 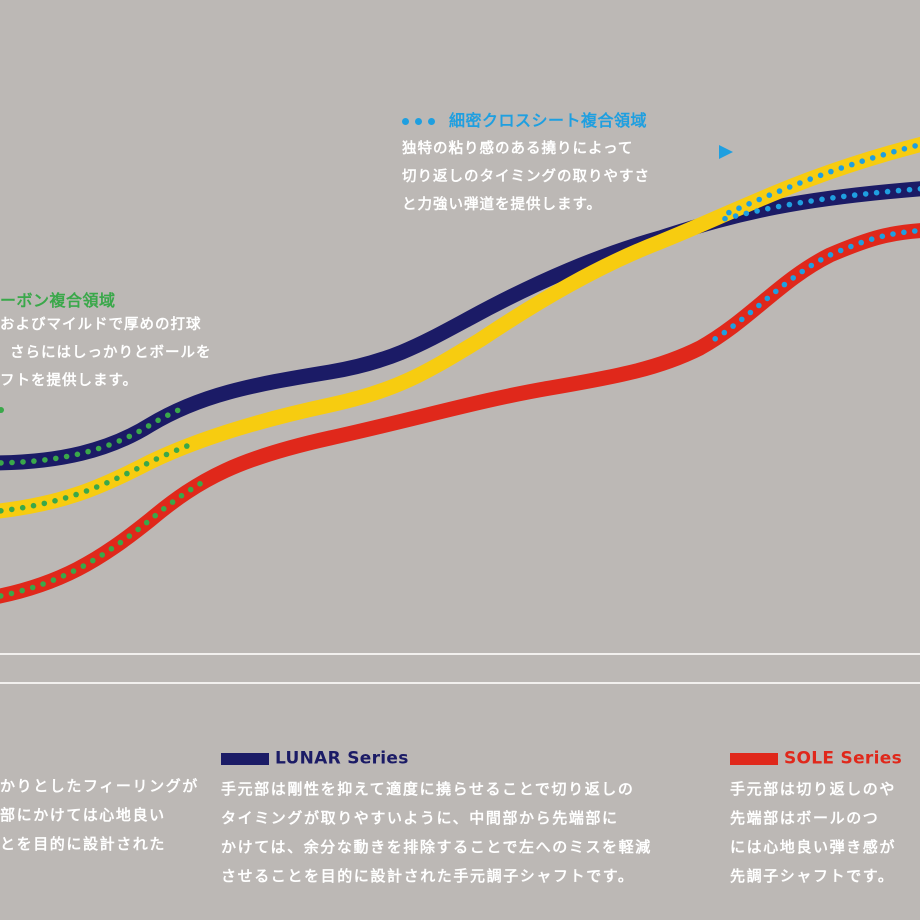 I want to click on lunar-desc-line-4: させることを目的に設計された手元調子シャフトです。, so click(x=428, y=876).